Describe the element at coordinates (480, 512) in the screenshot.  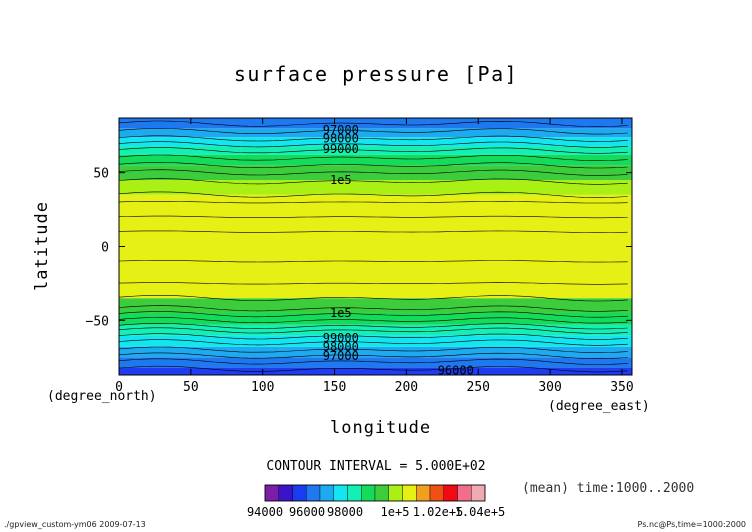
I see `colorbar-label-5: 1.04e+5` at that location.